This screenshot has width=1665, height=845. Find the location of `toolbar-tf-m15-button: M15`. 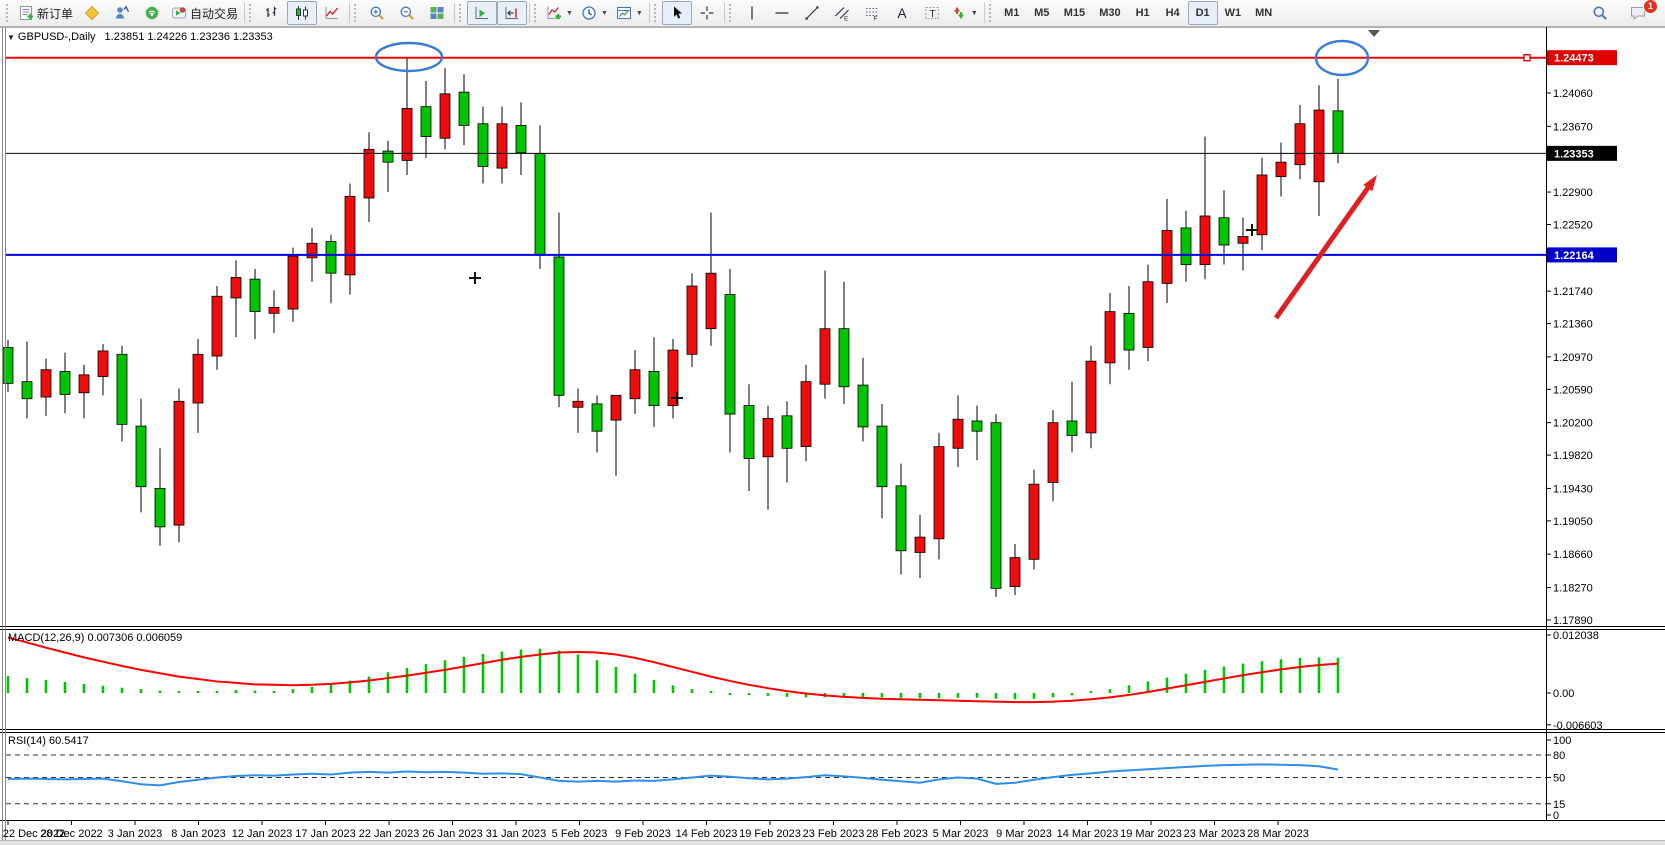

toolbar-tf-m15-button: M15 is located at coordinates (1074, 13).